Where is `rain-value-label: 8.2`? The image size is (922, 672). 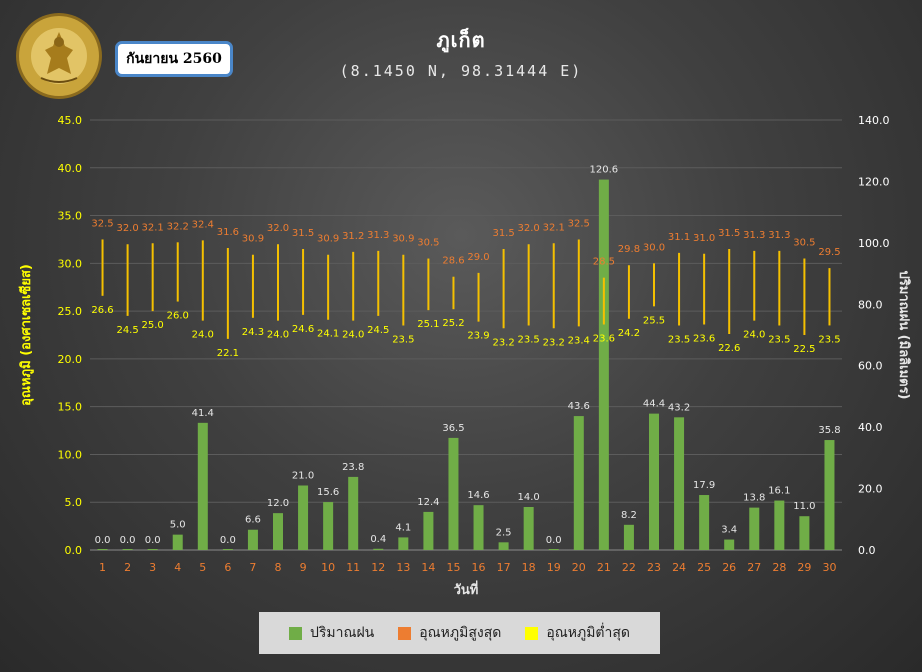
rain-value-label: 8.2 is located at coordinates (629, 515).